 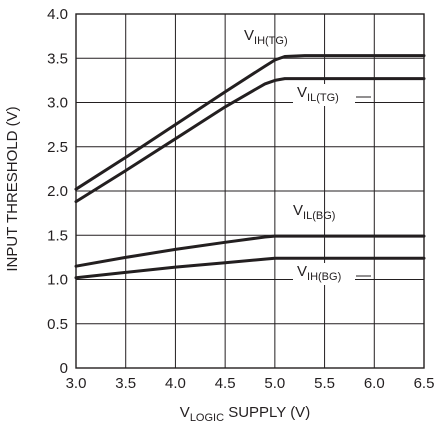 What do you see at coordinates (319, 273) in the screenshot?
I see `series-label-ihbg: VIH(BG)` at bounding box center [319, 273].